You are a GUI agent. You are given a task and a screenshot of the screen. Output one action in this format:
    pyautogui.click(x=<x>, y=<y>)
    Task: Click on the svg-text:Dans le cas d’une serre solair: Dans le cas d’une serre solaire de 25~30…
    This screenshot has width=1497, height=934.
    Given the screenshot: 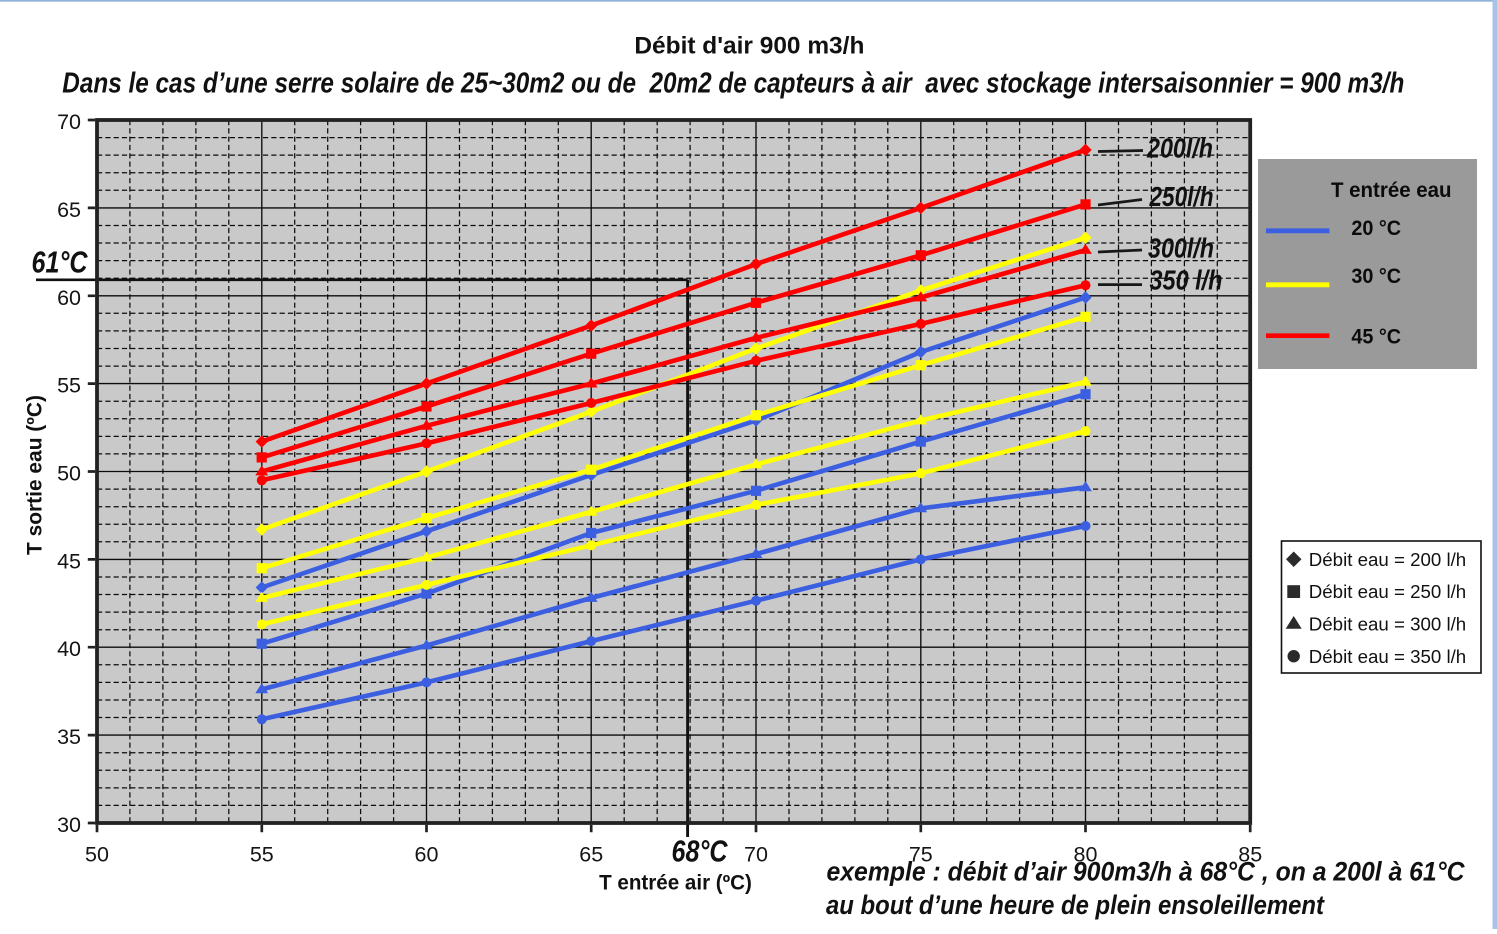 What is the action you would take?
    pyautogui.click(x=733, y=84)
    